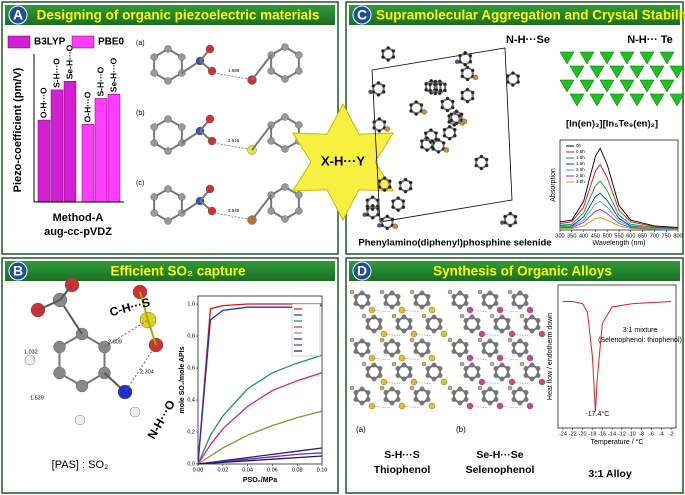 The width and height of the screenshot is (685, 495). I want to click on y-axis-label: Absorption, so click(553, 185).